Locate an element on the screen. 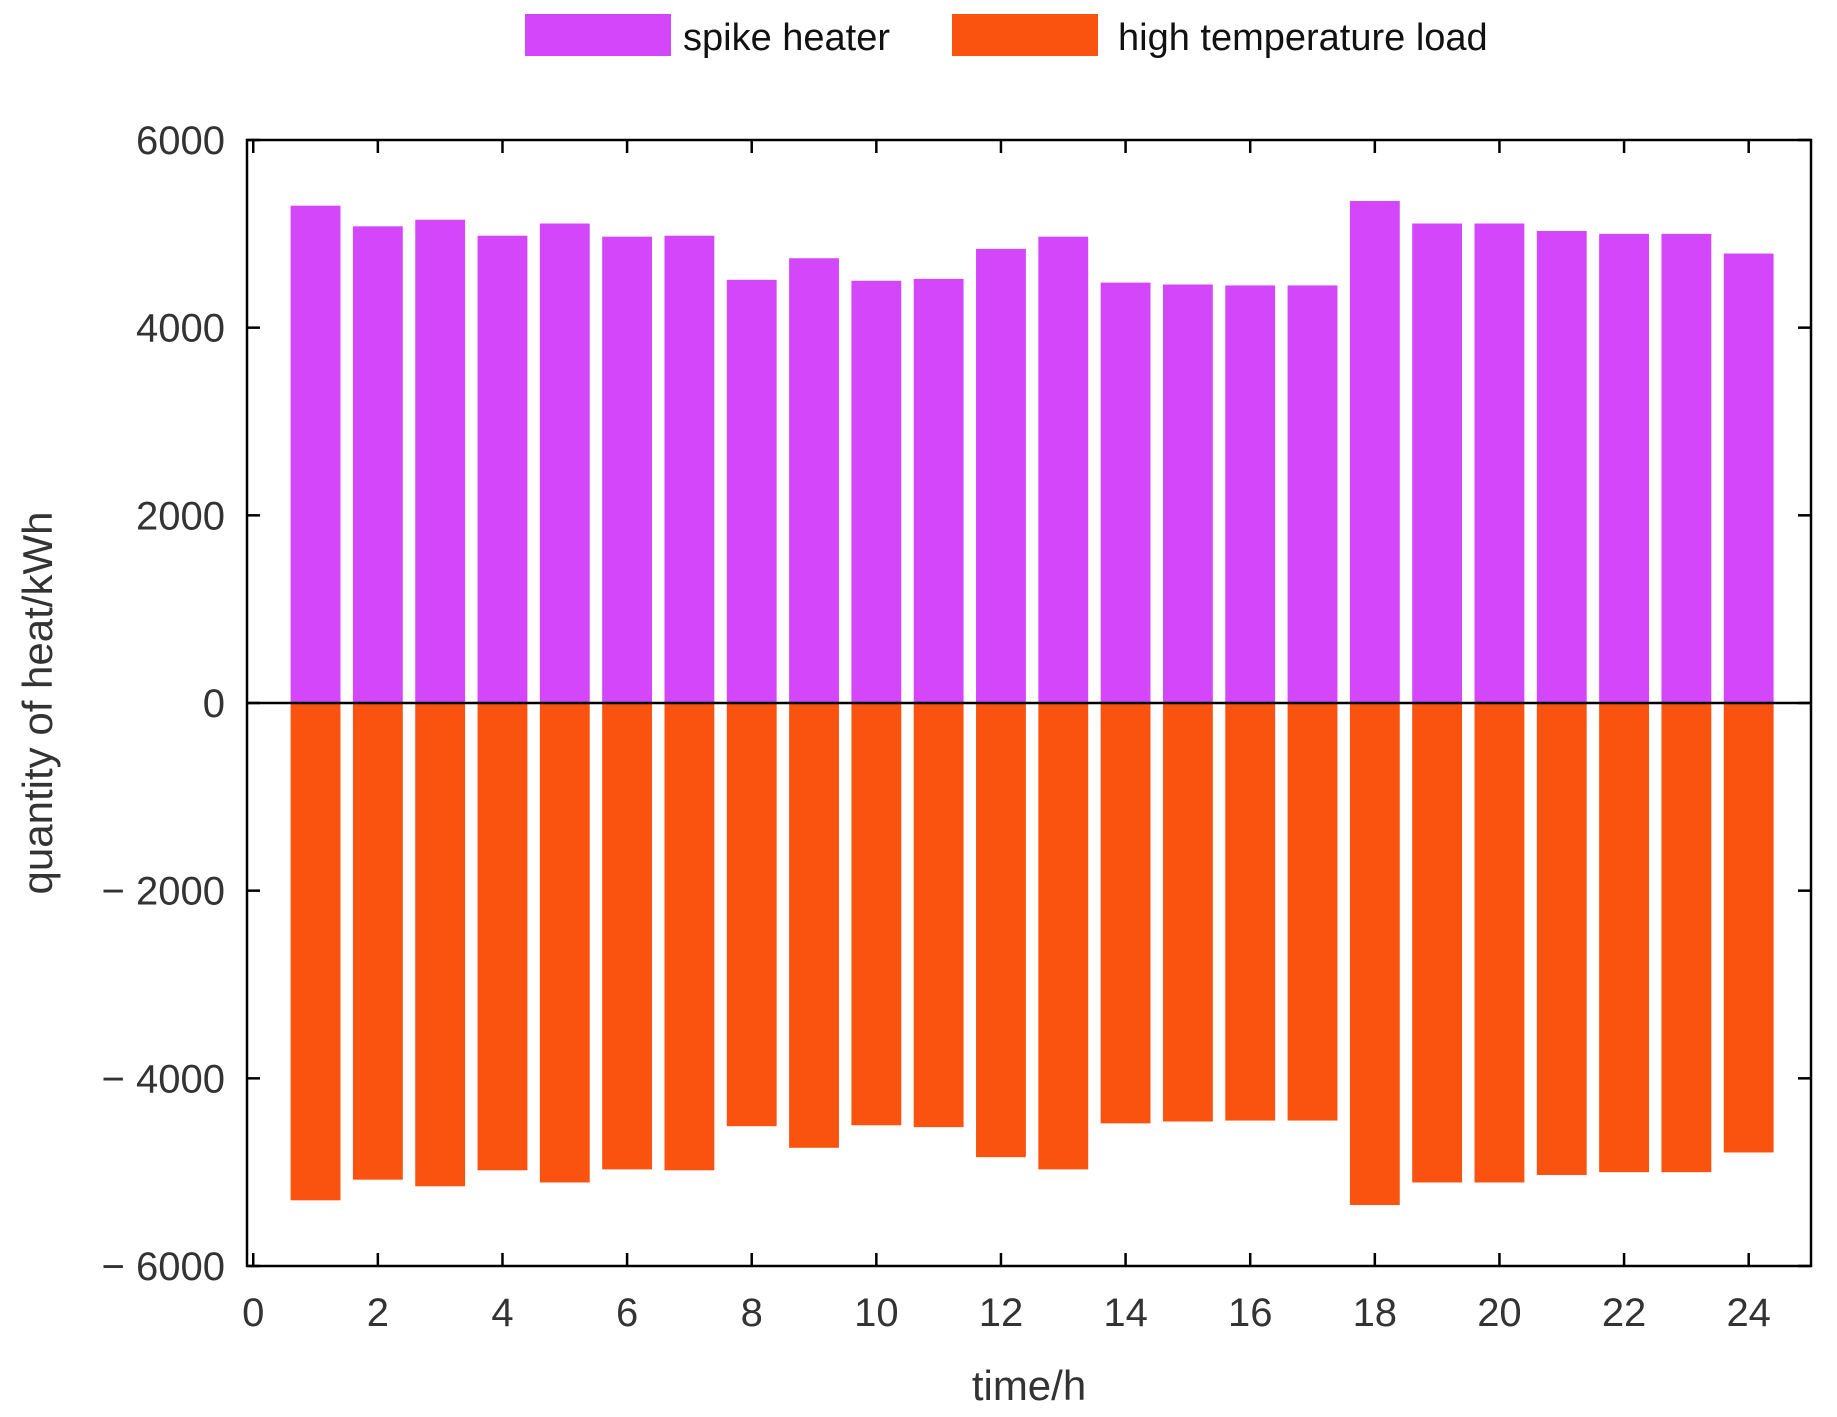 Image resolution: width=1837 pixels, height=1417 pixels. legend-swatch-spike-heater is located at coordinates (598, 35).